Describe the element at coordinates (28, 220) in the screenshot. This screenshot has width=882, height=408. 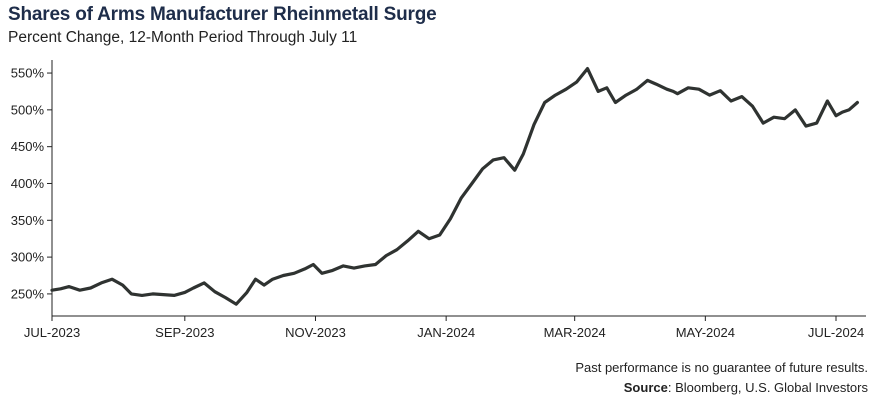
I see `y-tick-label: 350%` at that location.